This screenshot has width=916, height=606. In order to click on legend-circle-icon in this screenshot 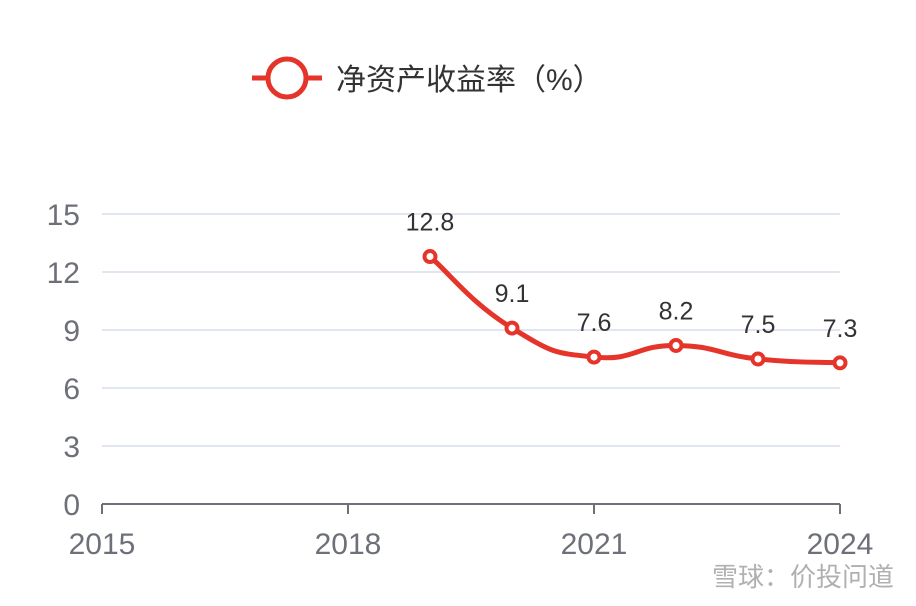, I will do `click(287, 78)`.